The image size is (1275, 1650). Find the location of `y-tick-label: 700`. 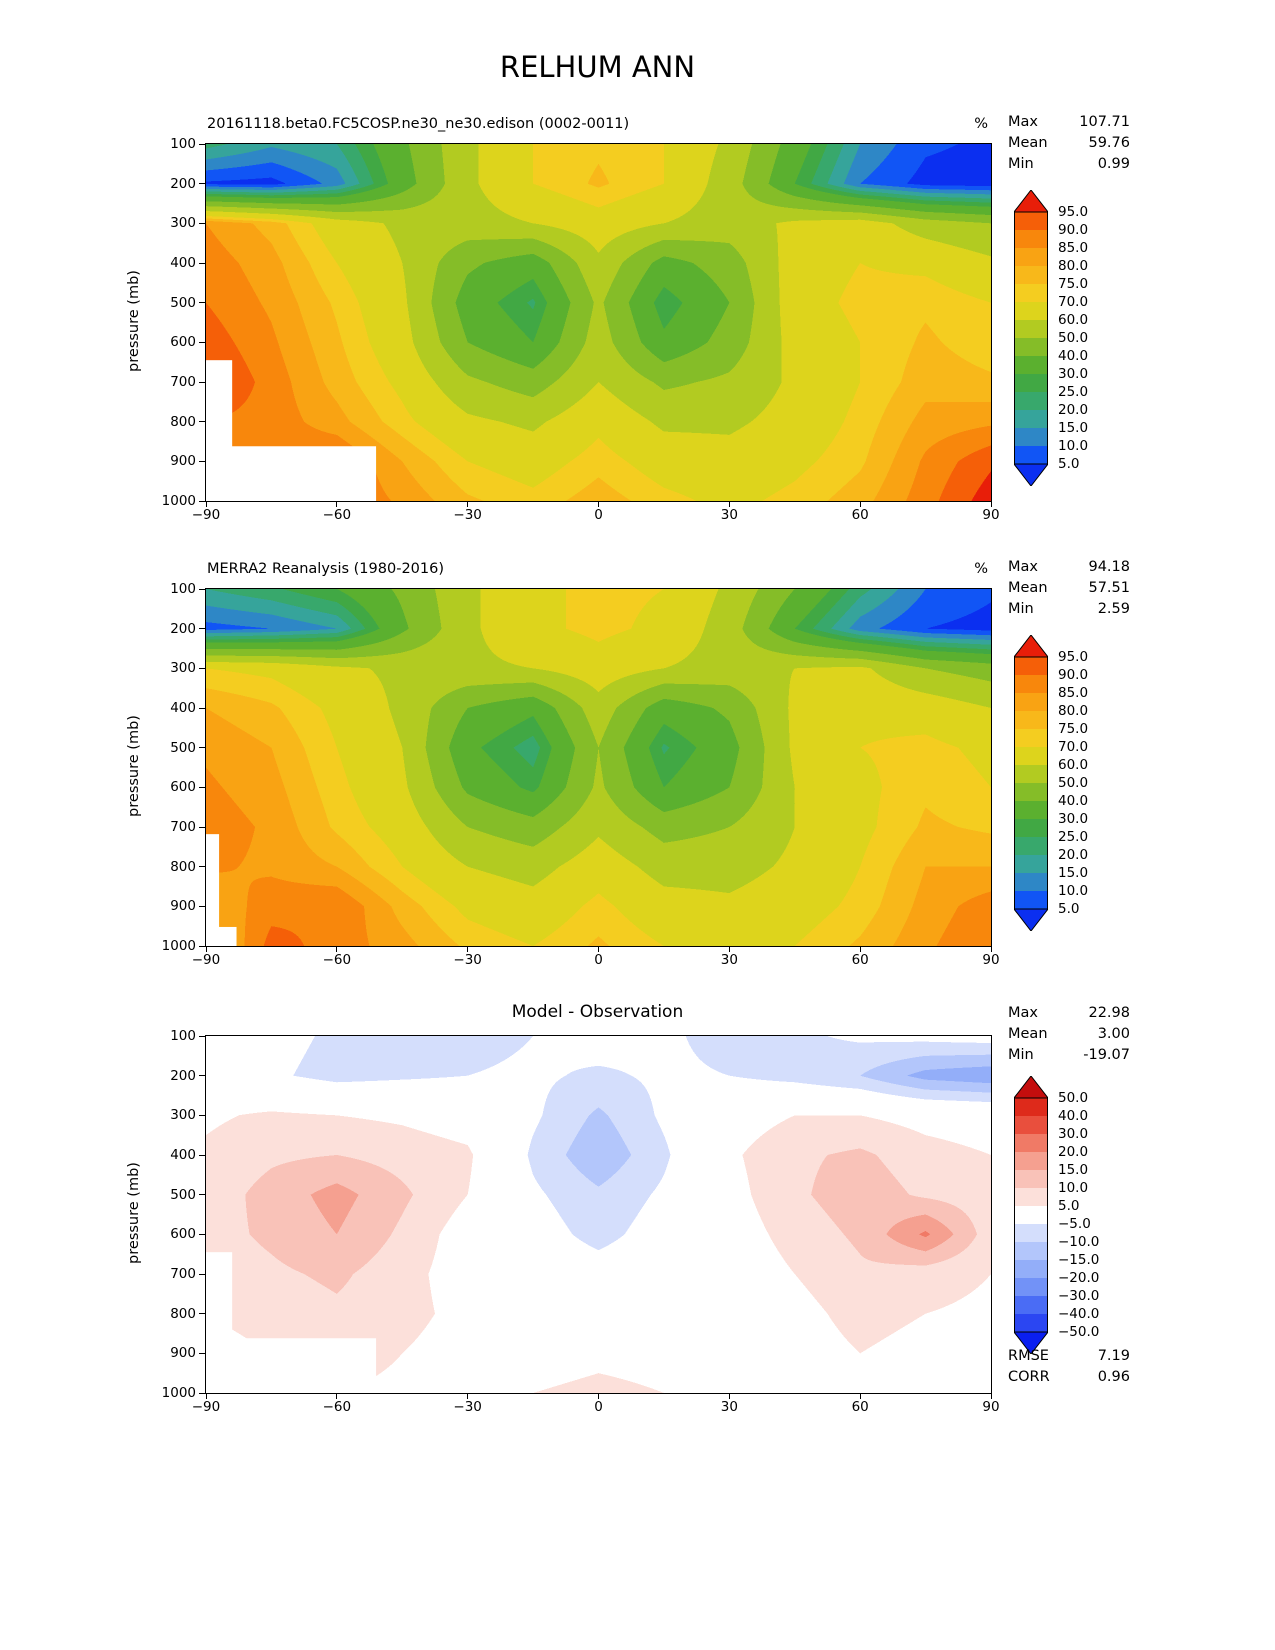

y-tick-label: 700 is located at coordinates (183, 382).